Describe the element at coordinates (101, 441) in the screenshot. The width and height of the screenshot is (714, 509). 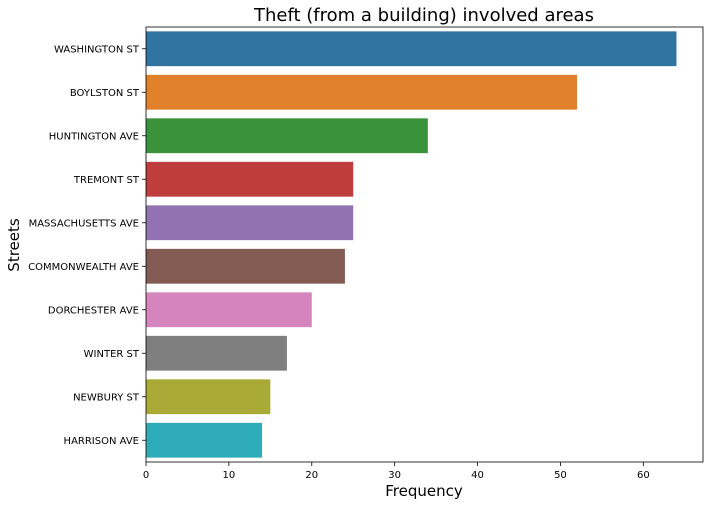
I see `y-tick-label-harrison-ave: HARRISON AVE` at that location.